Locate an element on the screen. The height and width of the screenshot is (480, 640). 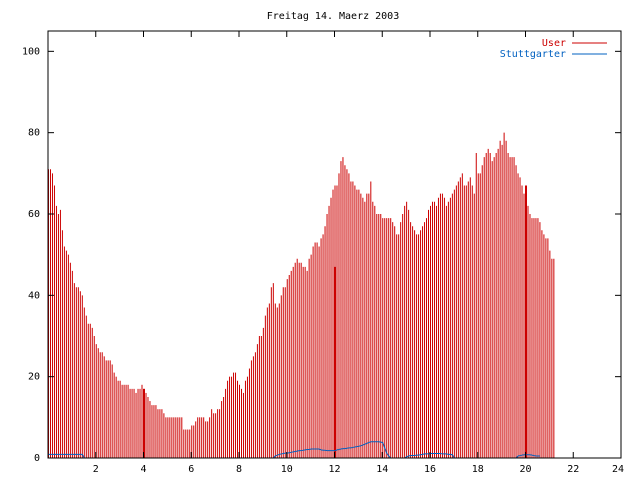
y-tick-label: 100 is located at coordinates (31, 51).